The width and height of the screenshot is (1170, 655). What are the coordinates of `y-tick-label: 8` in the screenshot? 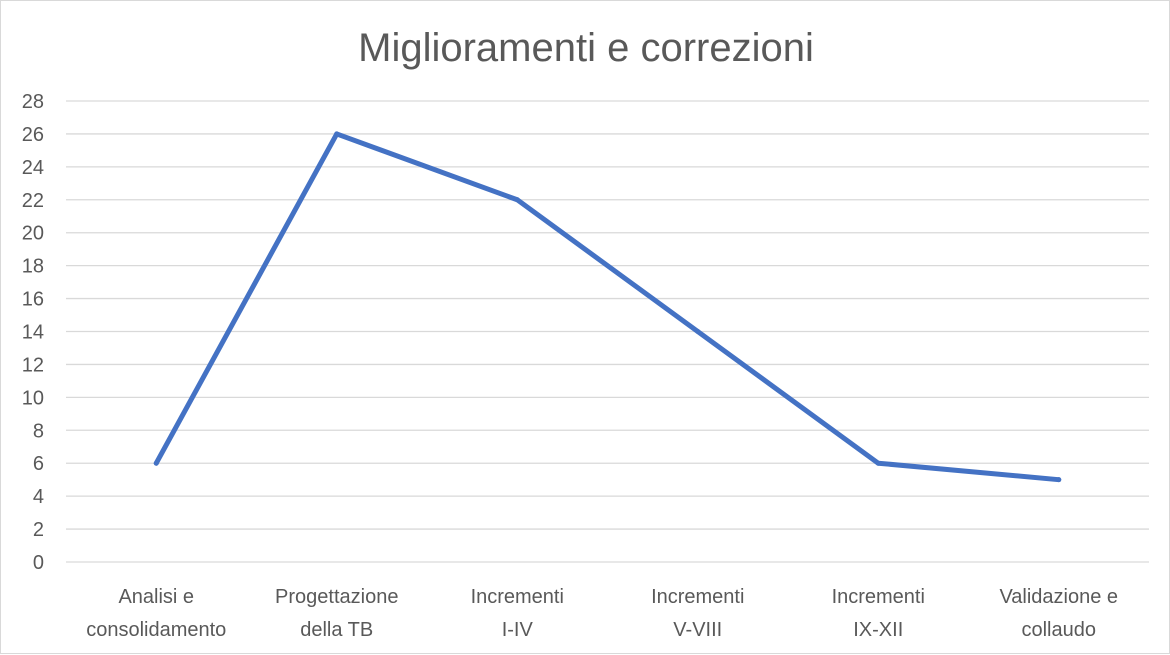 It's located at (38, 431).